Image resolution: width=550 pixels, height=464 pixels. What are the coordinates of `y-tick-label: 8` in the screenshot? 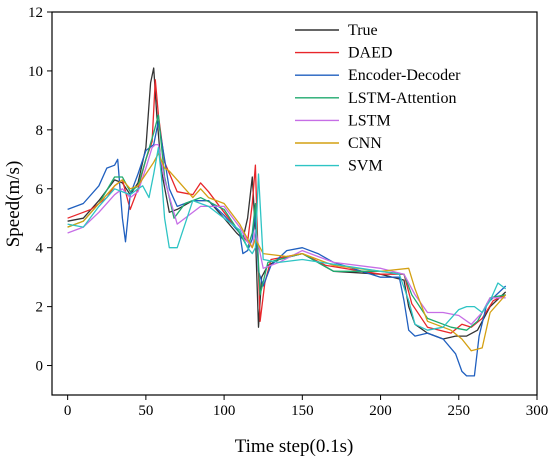 It's located at (40, 131).